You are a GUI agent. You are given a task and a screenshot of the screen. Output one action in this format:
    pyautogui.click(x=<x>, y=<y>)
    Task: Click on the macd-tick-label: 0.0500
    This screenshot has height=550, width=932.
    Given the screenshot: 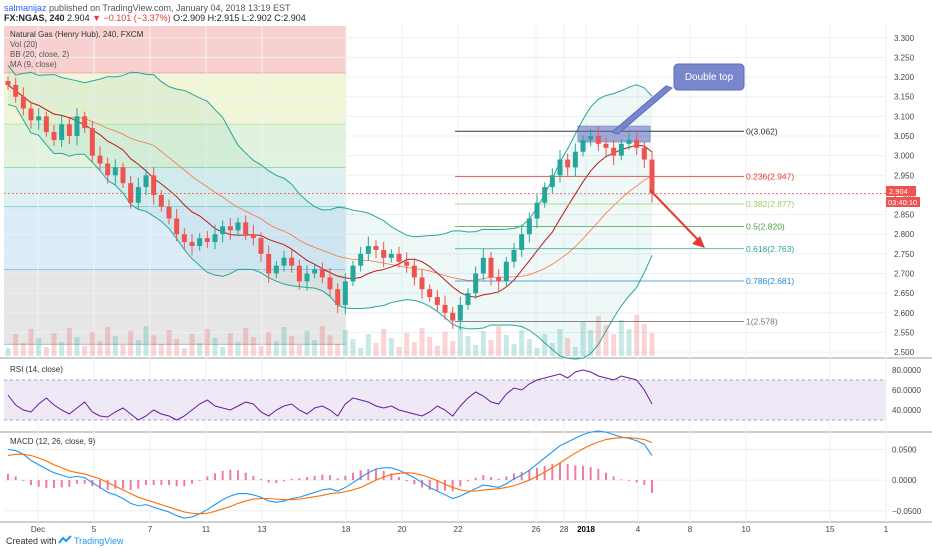 What is the action you would take?
    pyautogui.click(x=904, y=449)
    